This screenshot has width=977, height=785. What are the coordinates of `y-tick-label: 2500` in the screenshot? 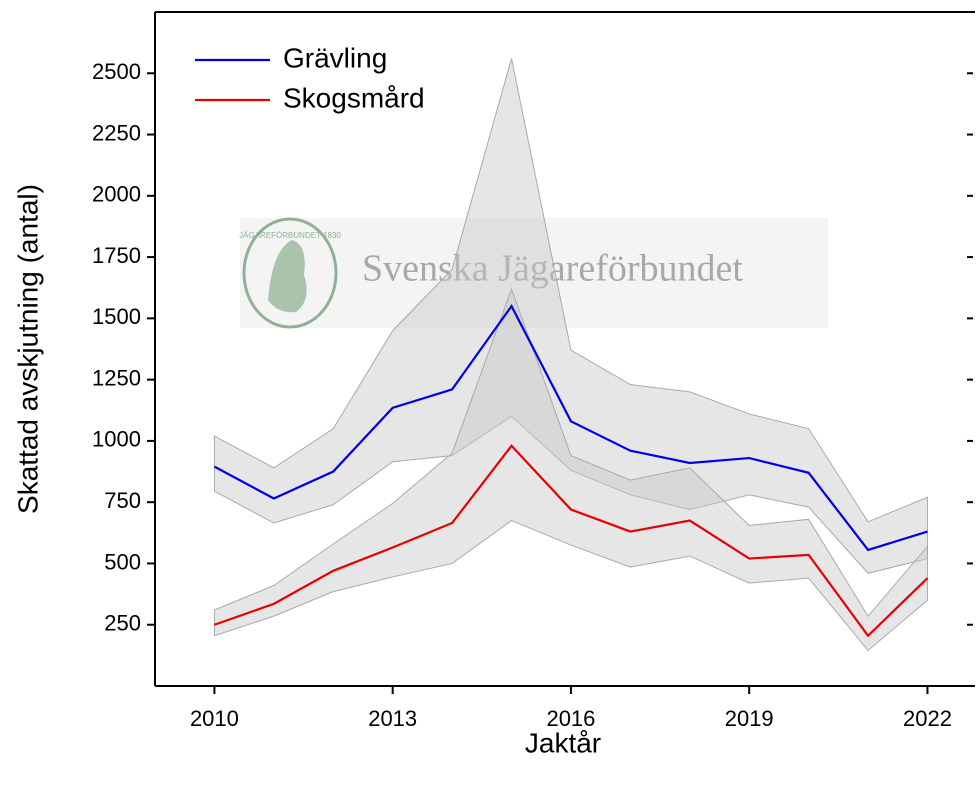 It's located at (116, 71).